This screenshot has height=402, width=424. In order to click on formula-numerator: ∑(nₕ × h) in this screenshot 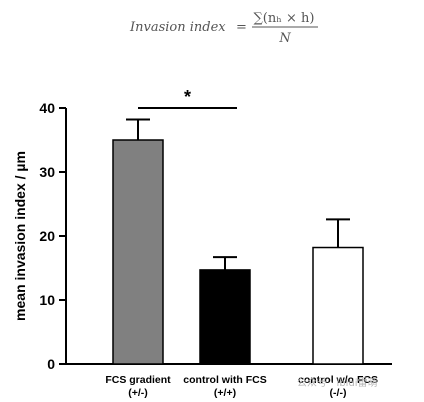, I will do `click(284, 18)`.